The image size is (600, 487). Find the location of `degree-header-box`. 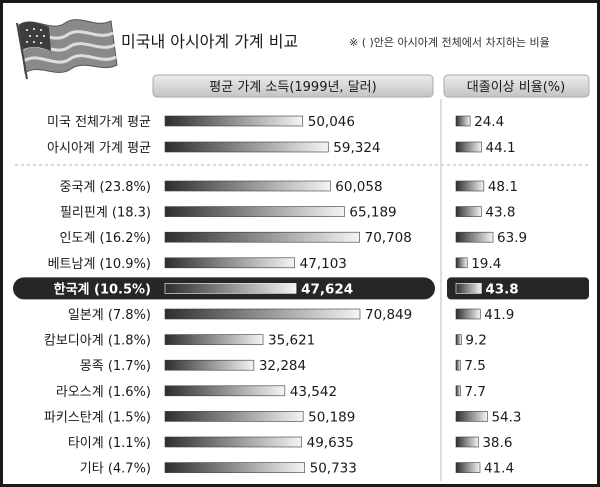

degree-header-box is located at coordinates (516, 86).